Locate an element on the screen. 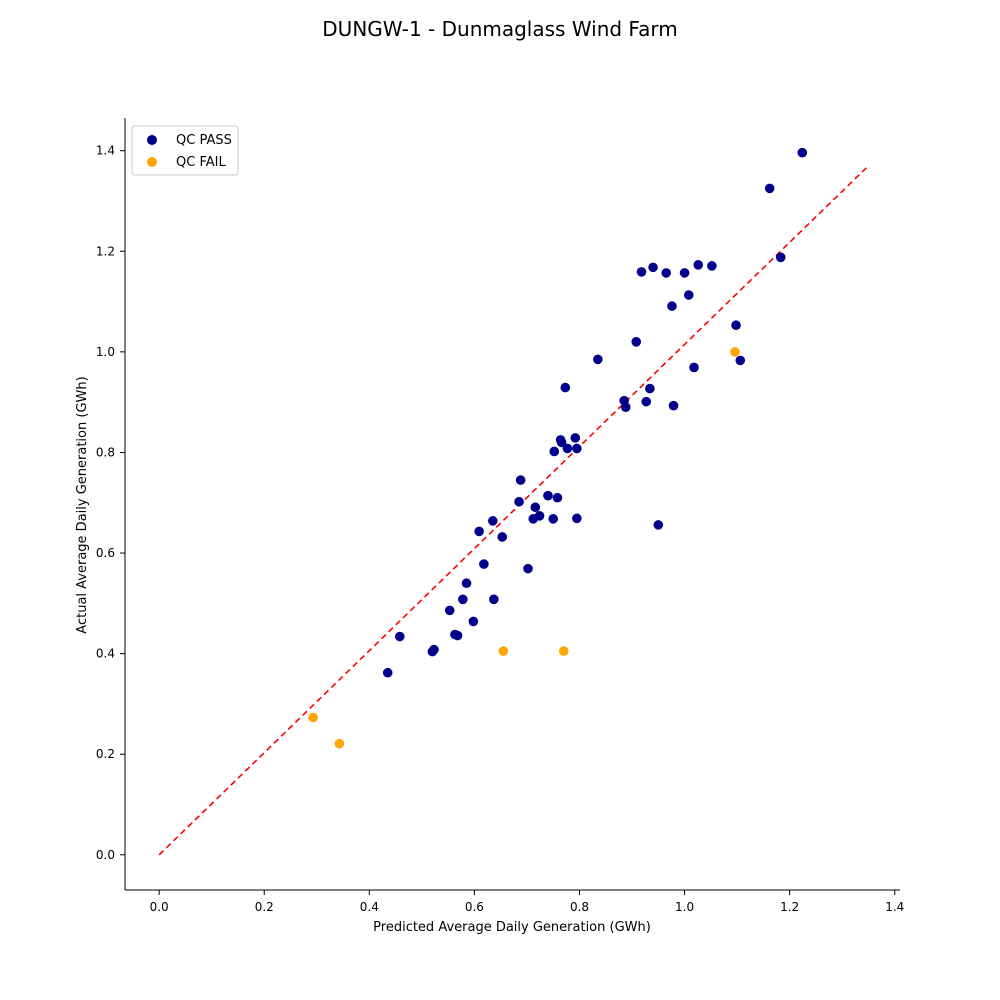 This screenshot has width=1000, height=1000. y-tick-label: 0.4 is located at coordinates (105, 654).